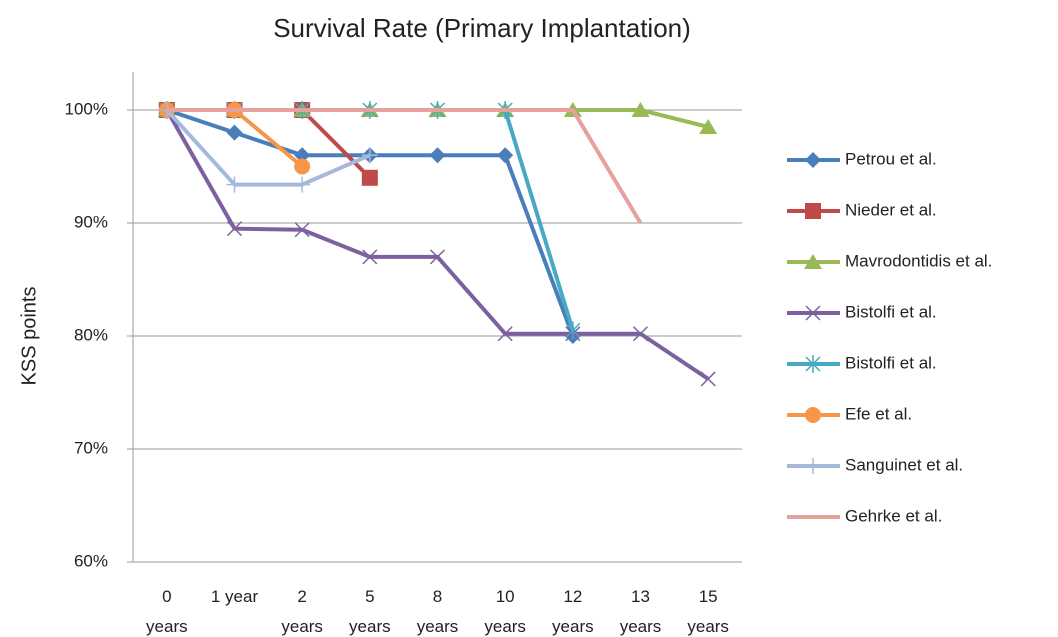  I want to click on y-tick-label: 60%, so click(91, 560).